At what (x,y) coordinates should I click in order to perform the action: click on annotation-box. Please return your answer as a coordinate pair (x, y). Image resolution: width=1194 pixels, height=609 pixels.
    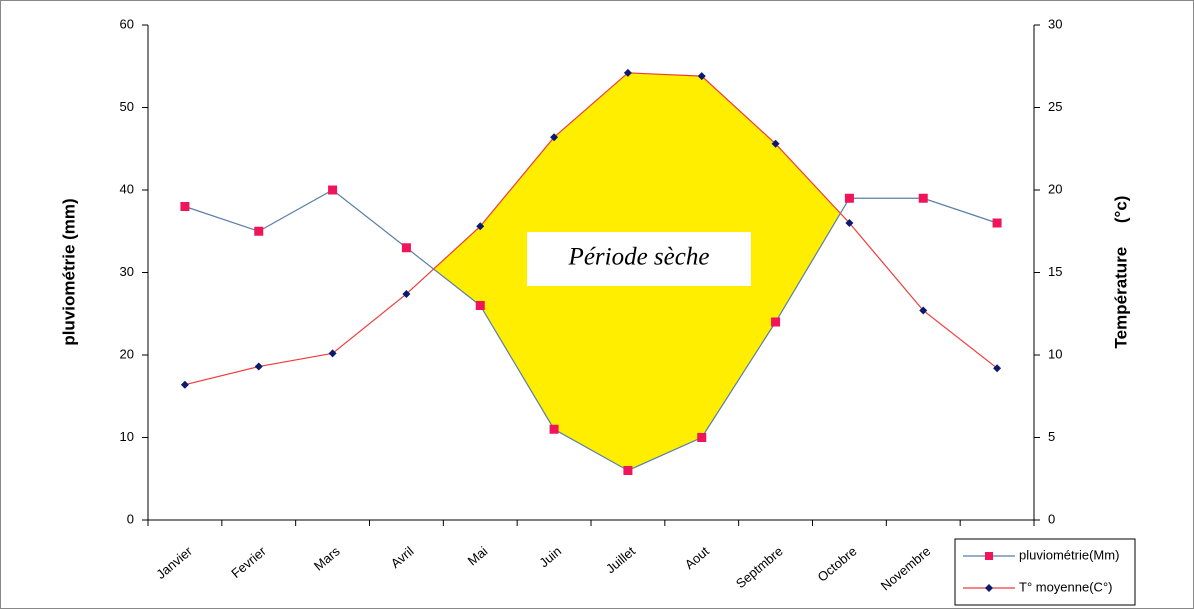
    Looking at the image, I should click on (639, 259).